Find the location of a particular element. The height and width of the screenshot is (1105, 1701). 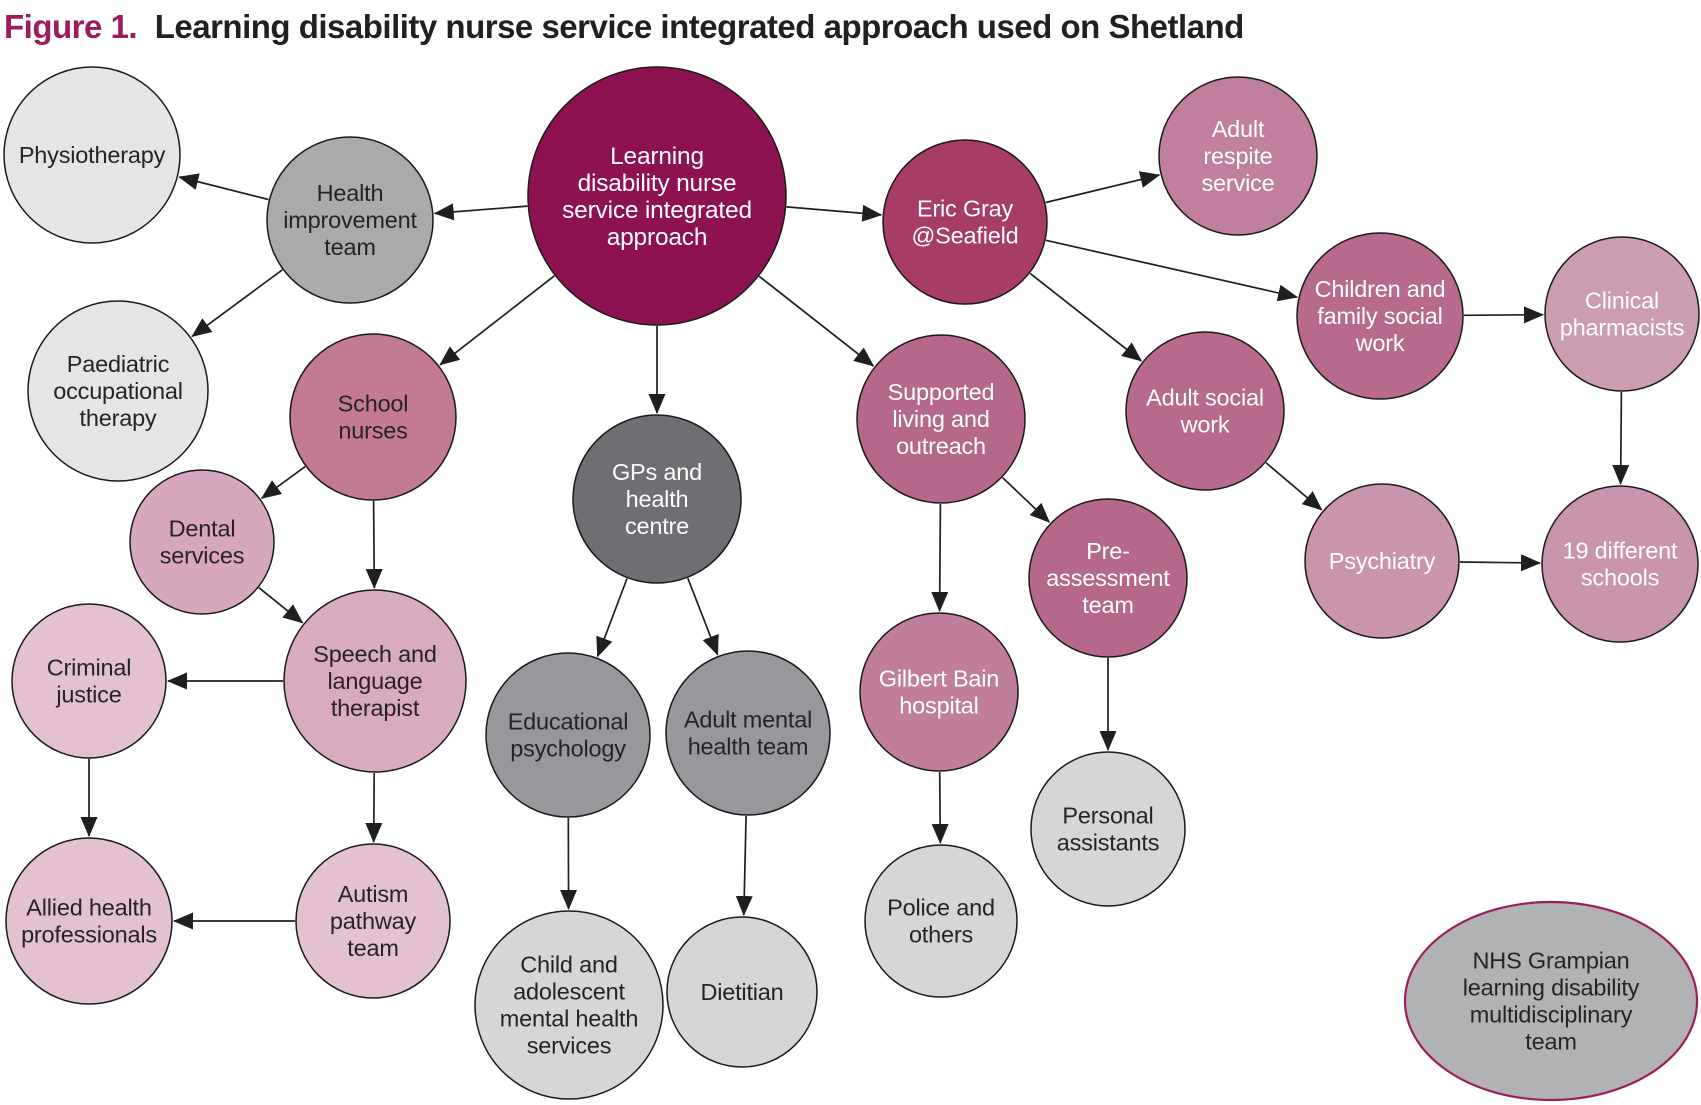

arrow-supported-living-to-pre-assessment is located at coordinates (1026, 499).